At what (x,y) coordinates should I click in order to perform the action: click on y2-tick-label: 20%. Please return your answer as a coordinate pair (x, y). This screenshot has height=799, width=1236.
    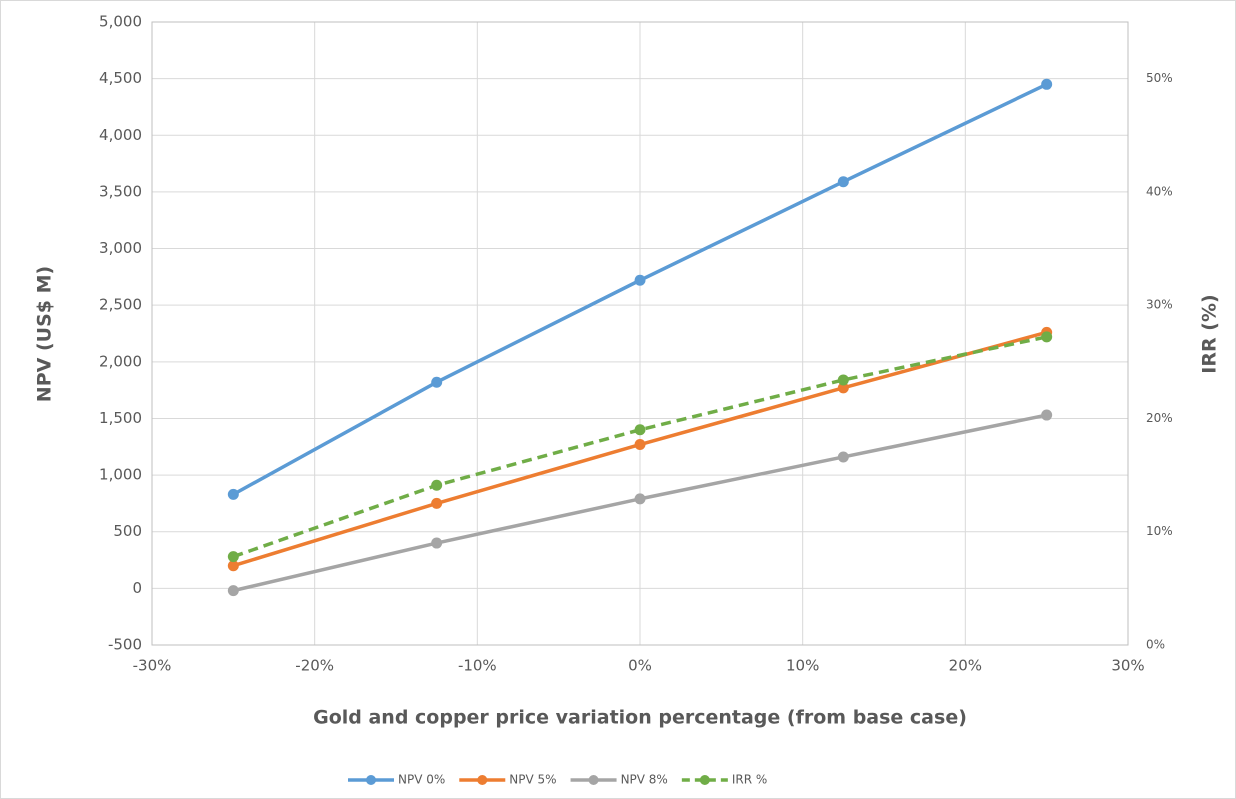
    Looking at the image, I should click on (1159, 418).